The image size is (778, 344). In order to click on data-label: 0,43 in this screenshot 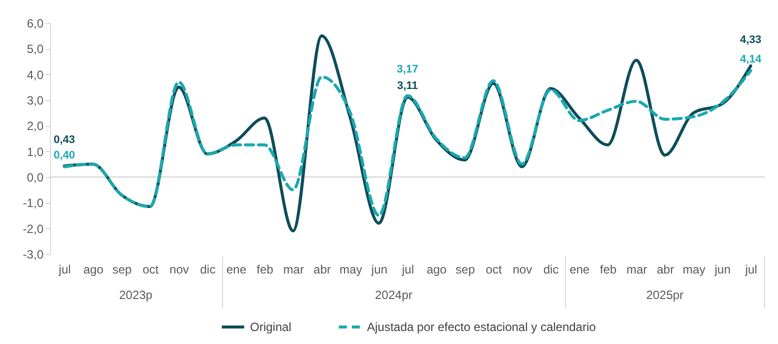, I will do `click(65, 140)`.